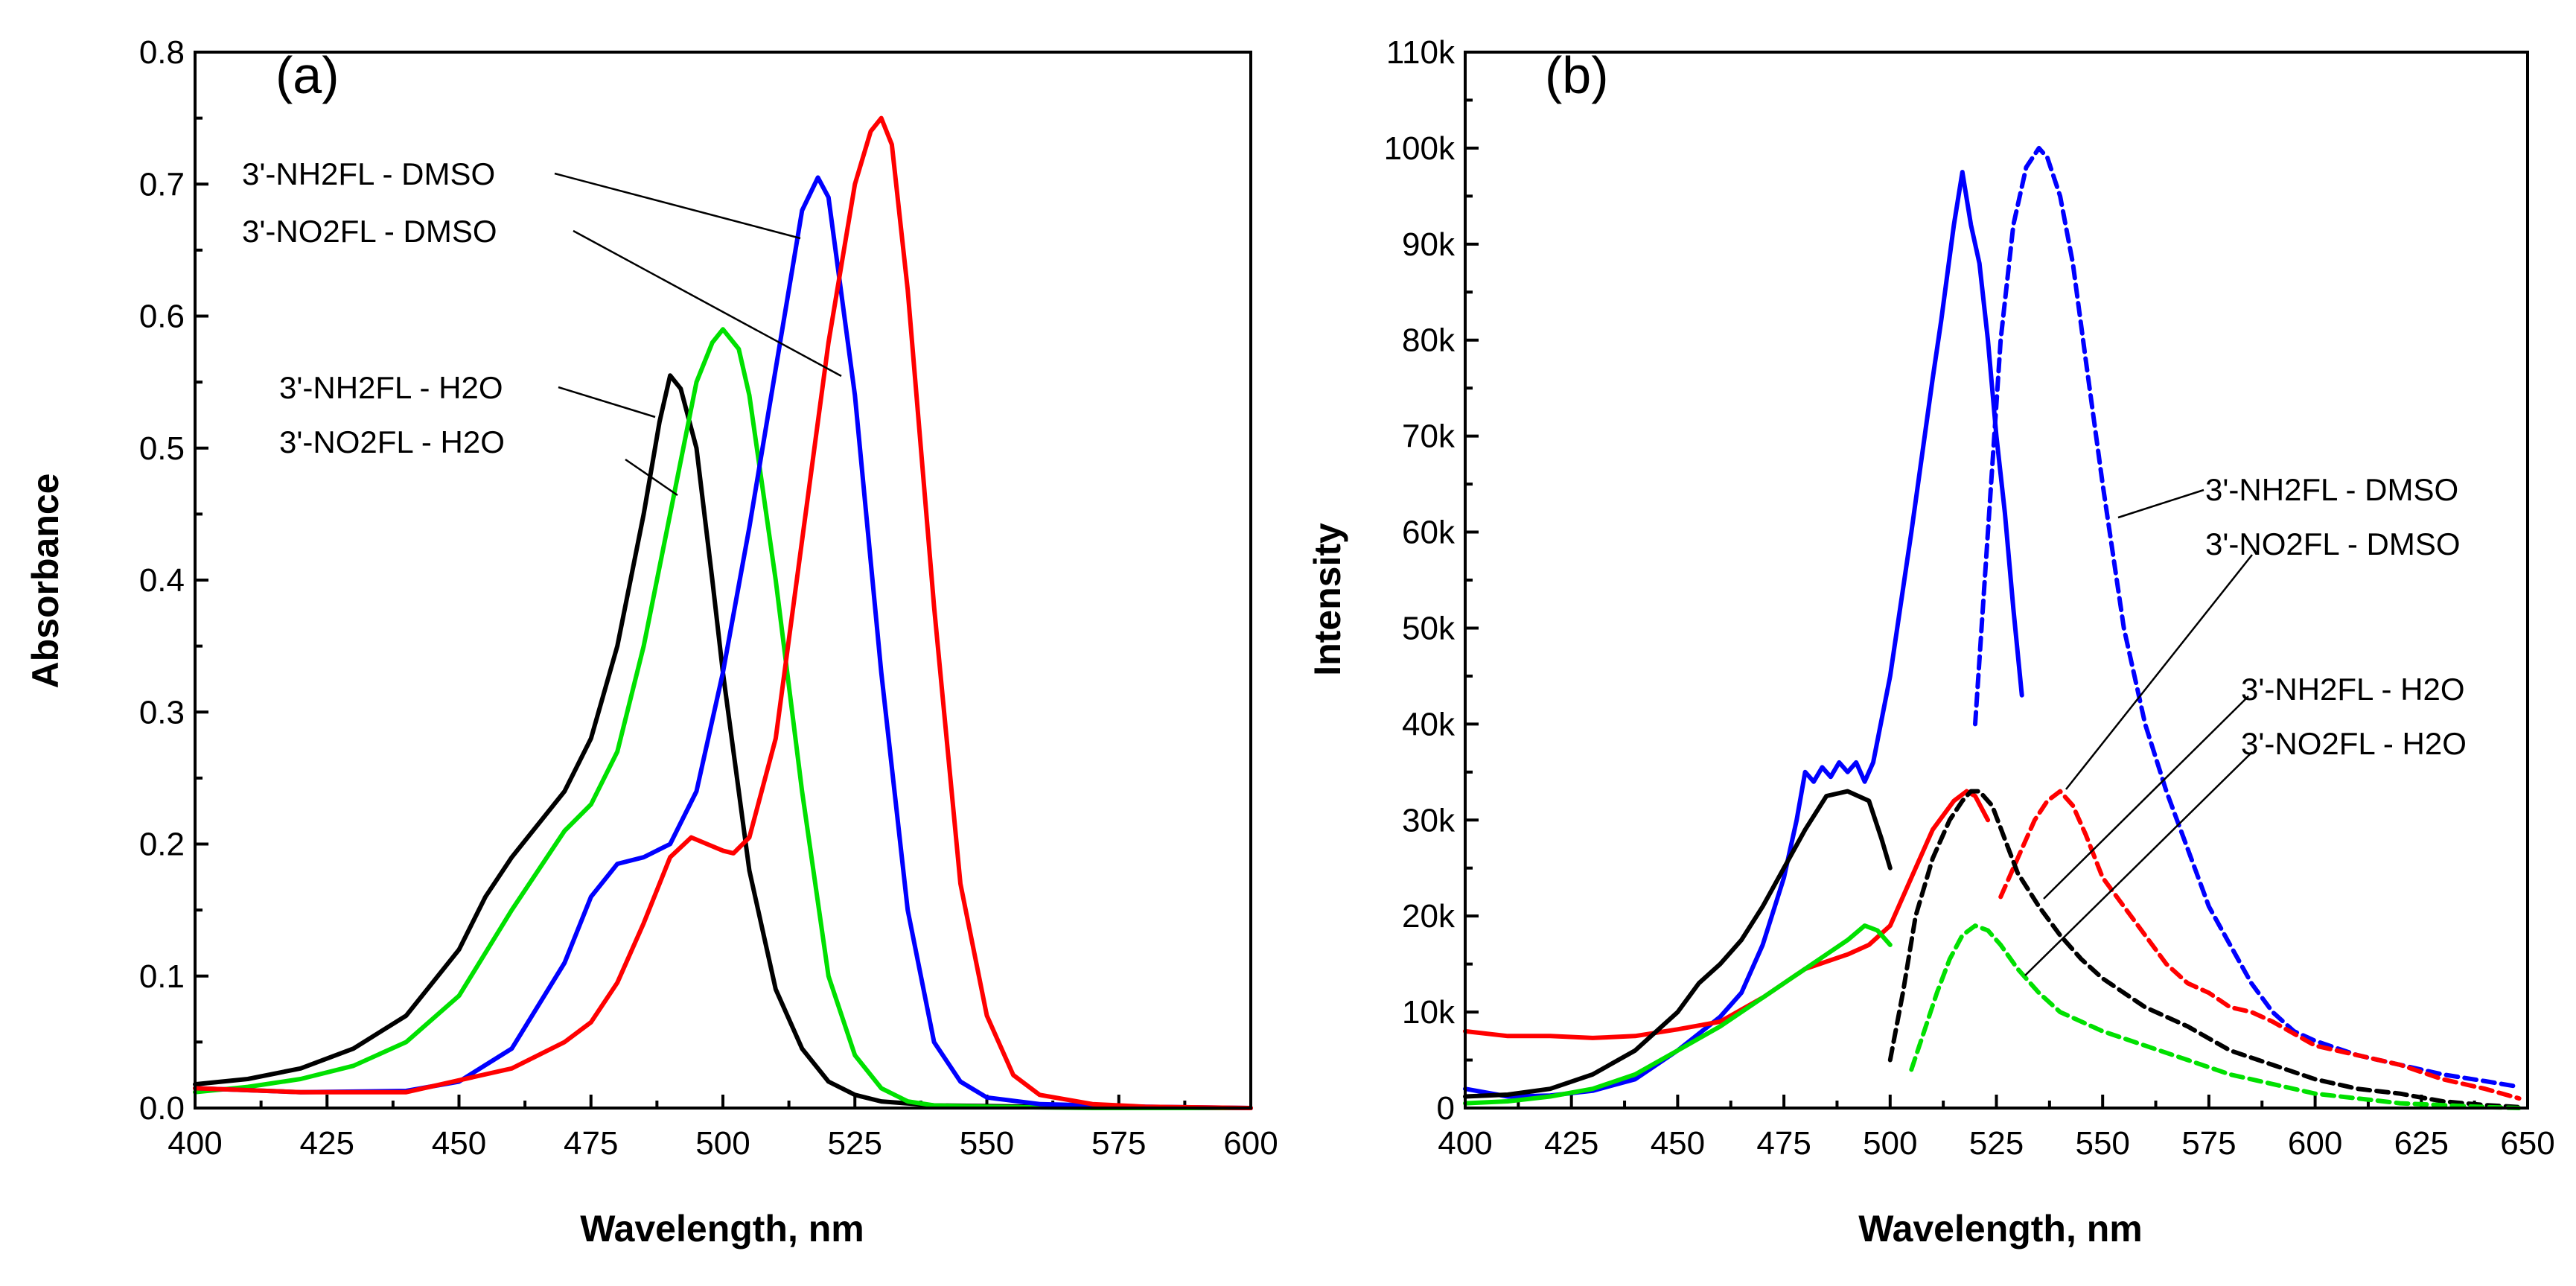  Describe the element at coordinates (327, 1143) in the screenshot. I see `panel-a-x-tick-label: 425` at that location.